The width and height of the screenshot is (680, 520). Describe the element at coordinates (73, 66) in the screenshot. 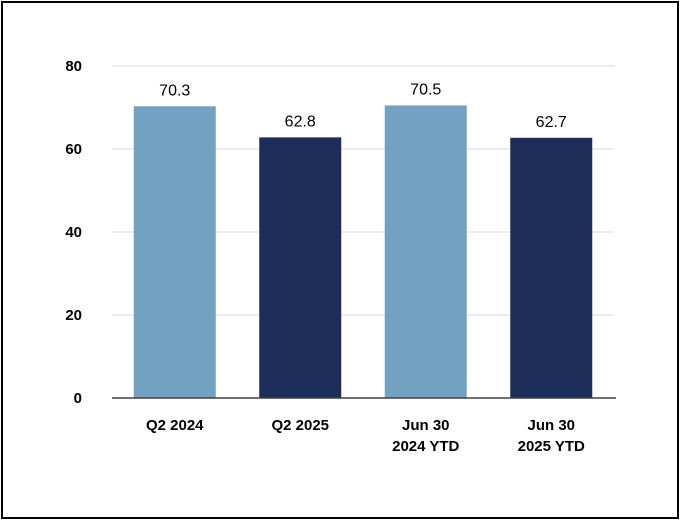

I see `y-tick-label: 80` at that location.